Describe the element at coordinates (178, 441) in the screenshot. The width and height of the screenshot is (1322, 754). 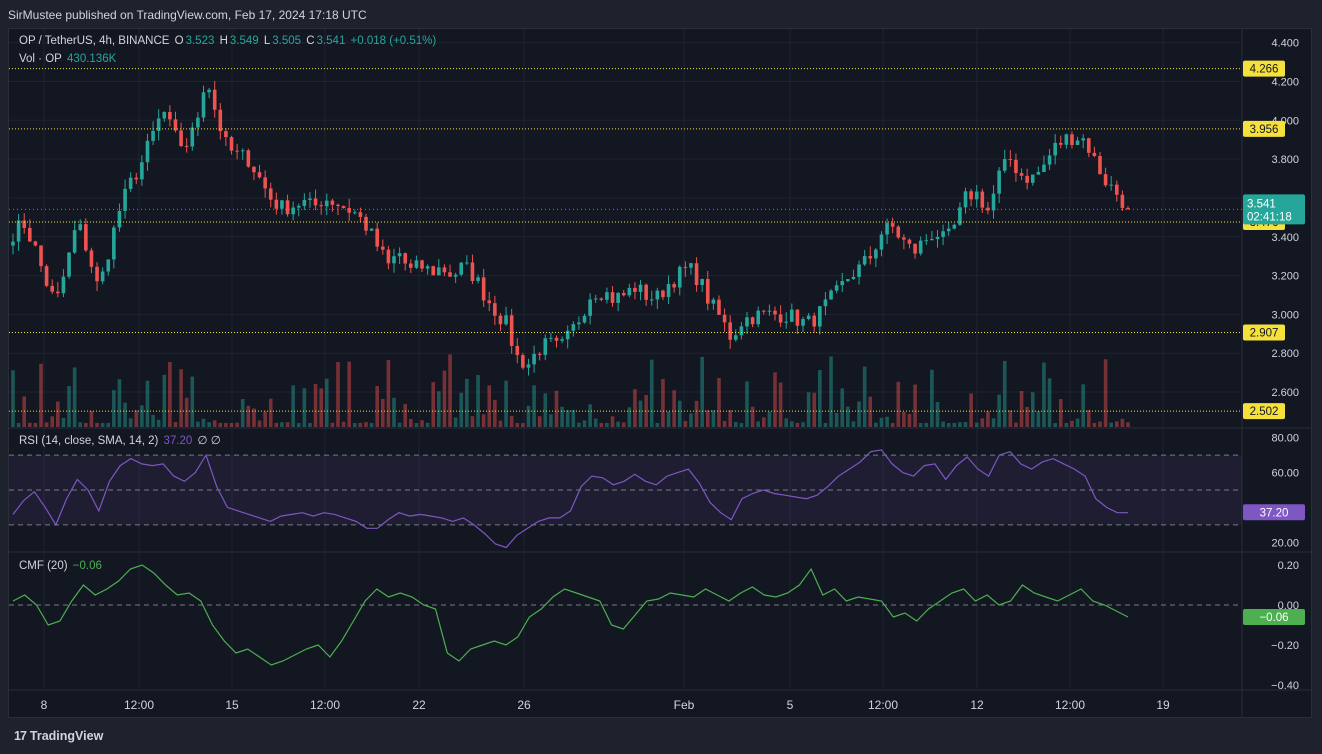
I see `rsi-value: 37.20` at that location.